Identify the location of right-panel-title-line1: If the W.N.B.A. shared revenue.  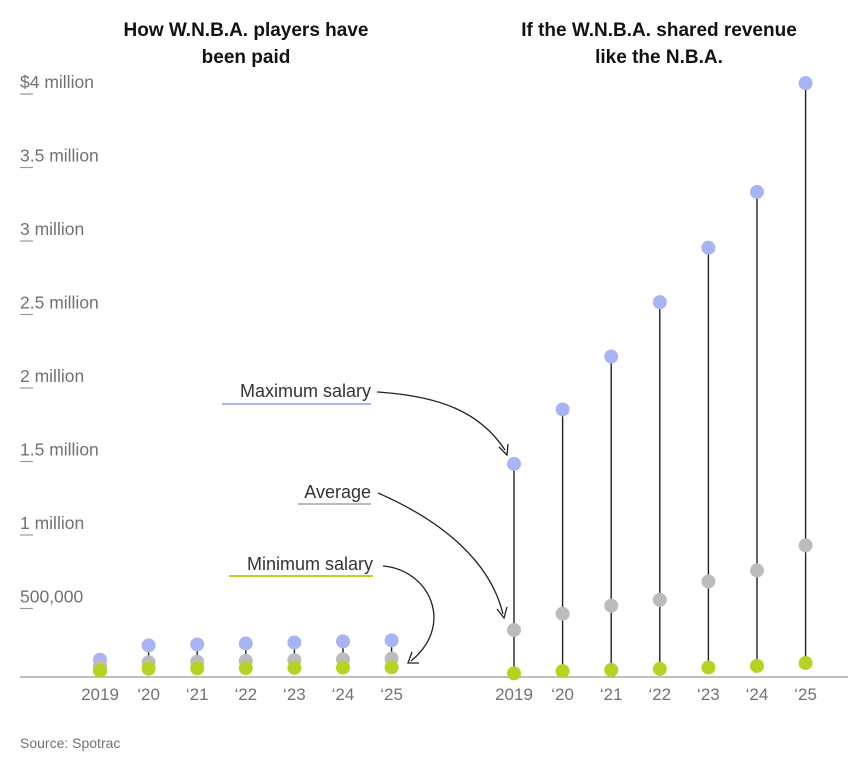
(659, 30).